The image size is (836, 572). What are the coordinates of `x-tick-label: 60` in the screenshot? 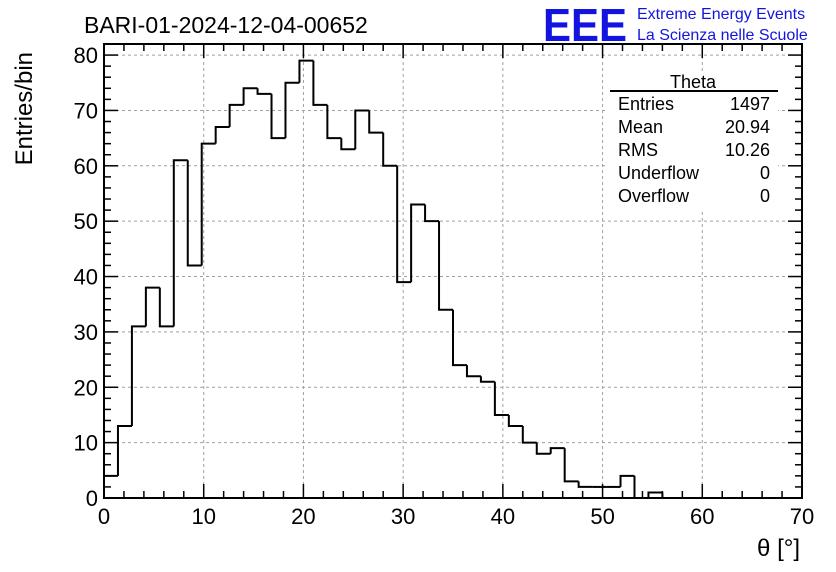 It's located at (702, 516).